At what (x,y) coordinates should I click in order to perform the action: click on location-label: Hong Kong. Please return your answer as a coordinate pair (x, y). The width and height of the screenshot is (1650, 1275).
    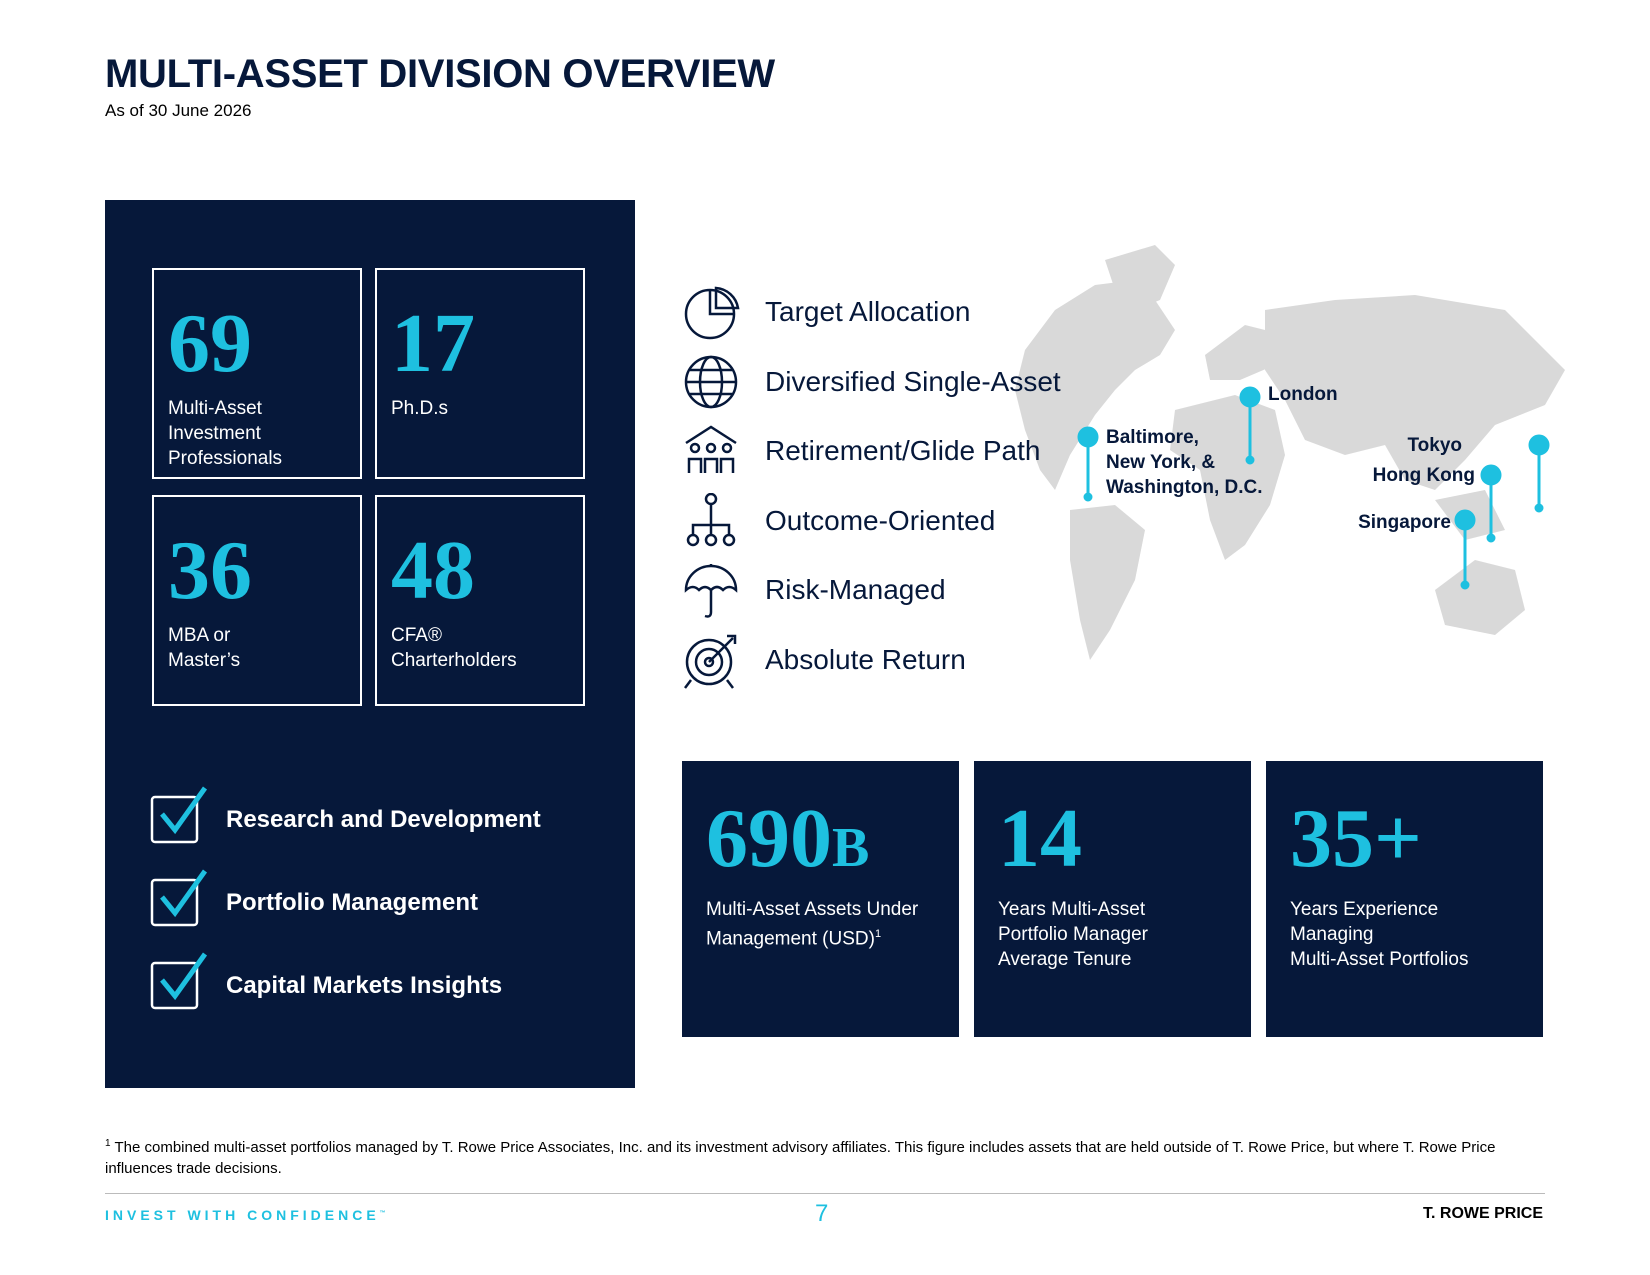
    Looking at the image, I should click on (1424, 475).